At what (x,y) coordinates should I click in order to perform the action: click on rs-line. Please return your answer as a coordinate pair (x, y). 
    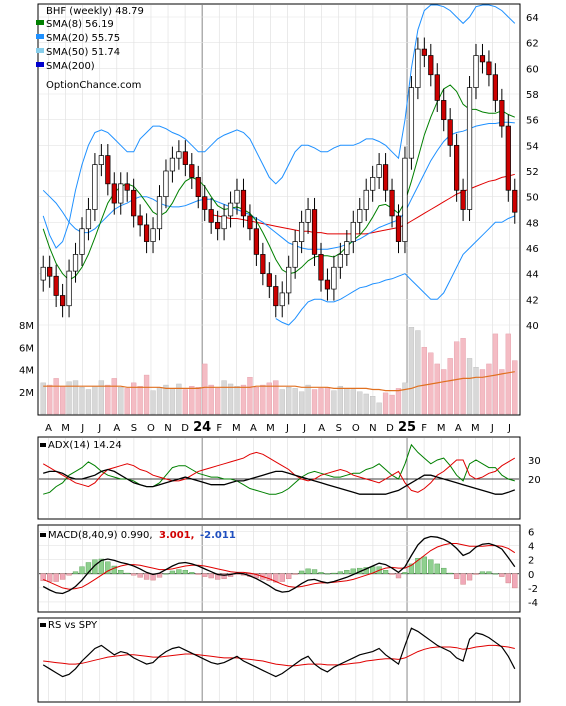
    Looking at the image, I should click on (279, 652).